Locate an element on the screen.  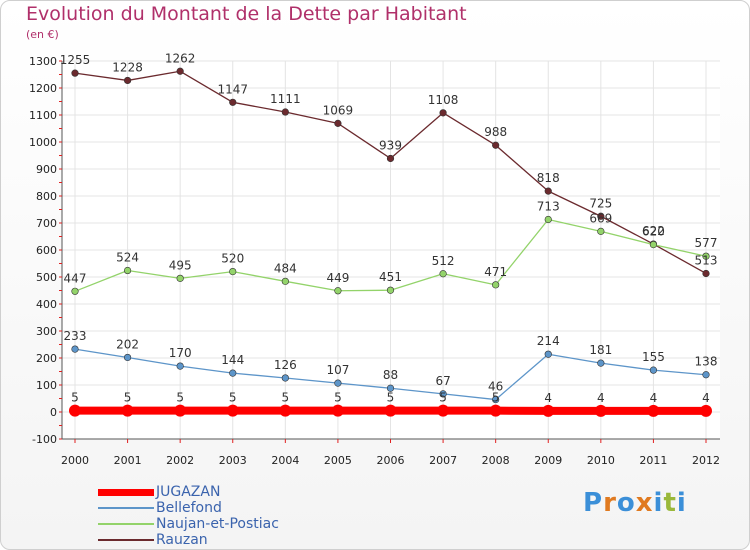
data-label: 1111 is located at coordinates (285, 99).